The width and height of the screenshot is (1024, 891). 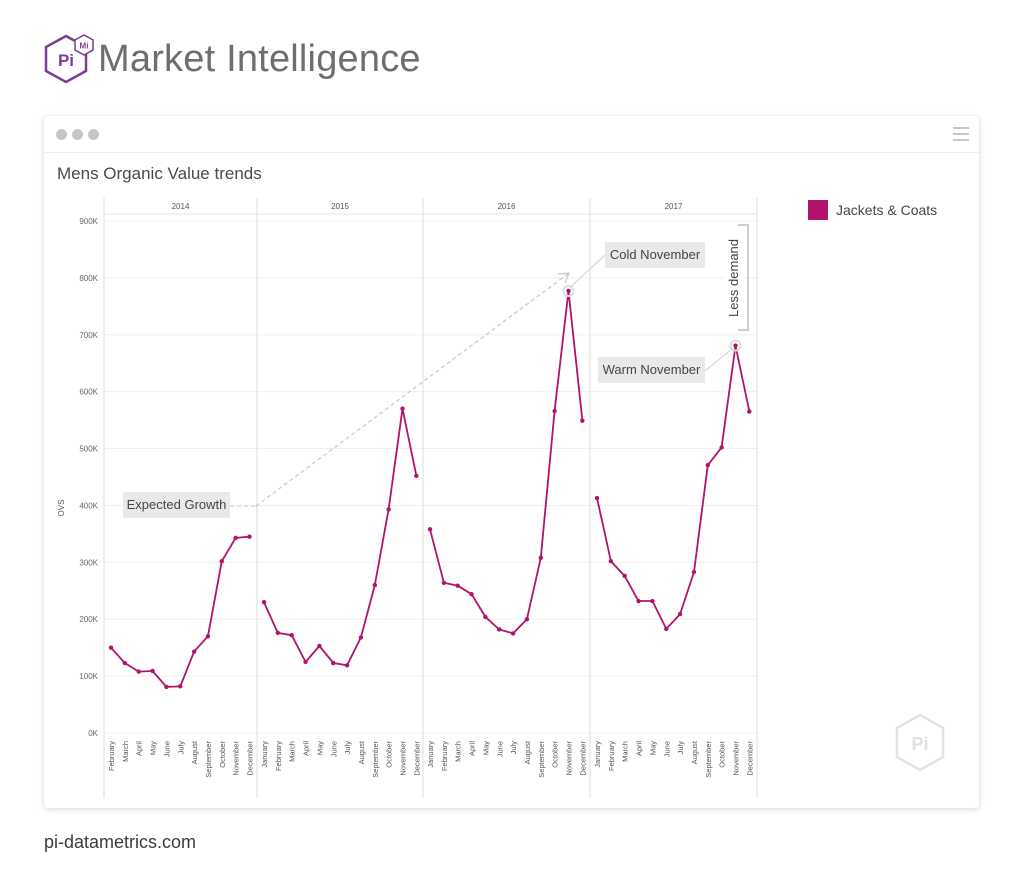 I want to click on footer-url: pi-datametrics.com, so click(x=120, y=842).